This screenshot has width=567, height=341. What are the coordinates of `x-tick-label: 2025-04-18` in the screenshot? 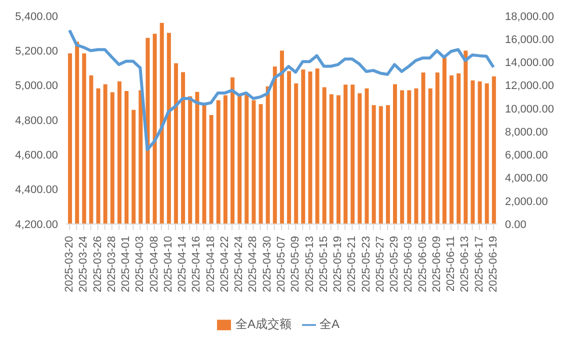 It's located at (210, 264).